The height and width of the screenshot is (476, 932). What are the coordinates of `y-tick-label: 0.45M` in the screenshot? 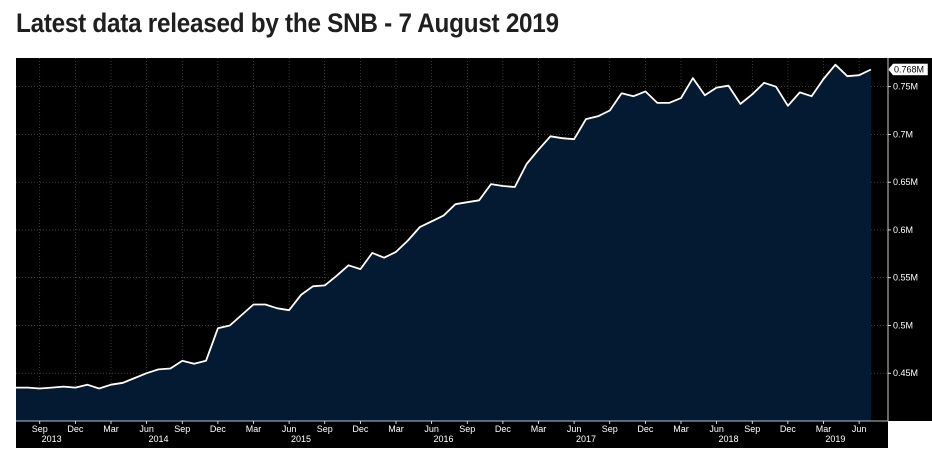 It's located at (905, 373).